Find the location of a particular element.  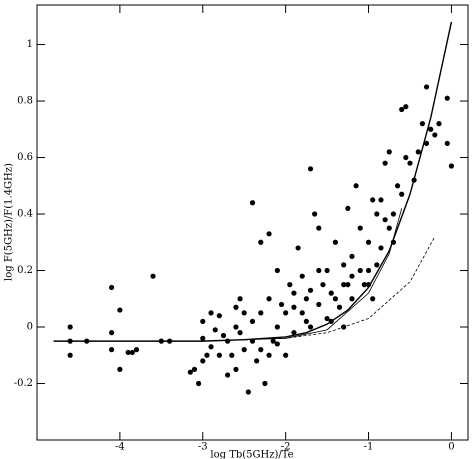

y-tick-label: 0 is located at coordinates (30, 327).